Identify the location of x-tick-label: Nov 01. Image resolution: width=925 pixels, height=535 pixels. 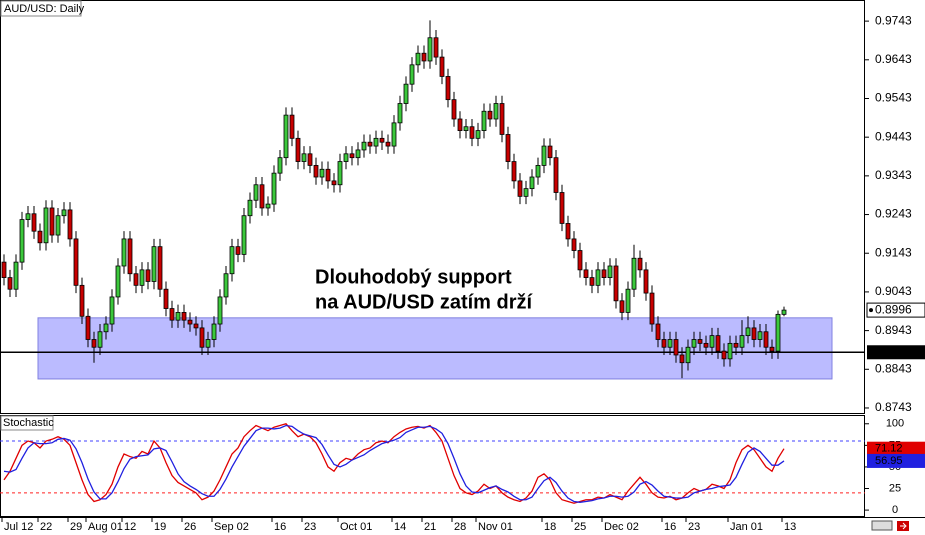
(495, 527).